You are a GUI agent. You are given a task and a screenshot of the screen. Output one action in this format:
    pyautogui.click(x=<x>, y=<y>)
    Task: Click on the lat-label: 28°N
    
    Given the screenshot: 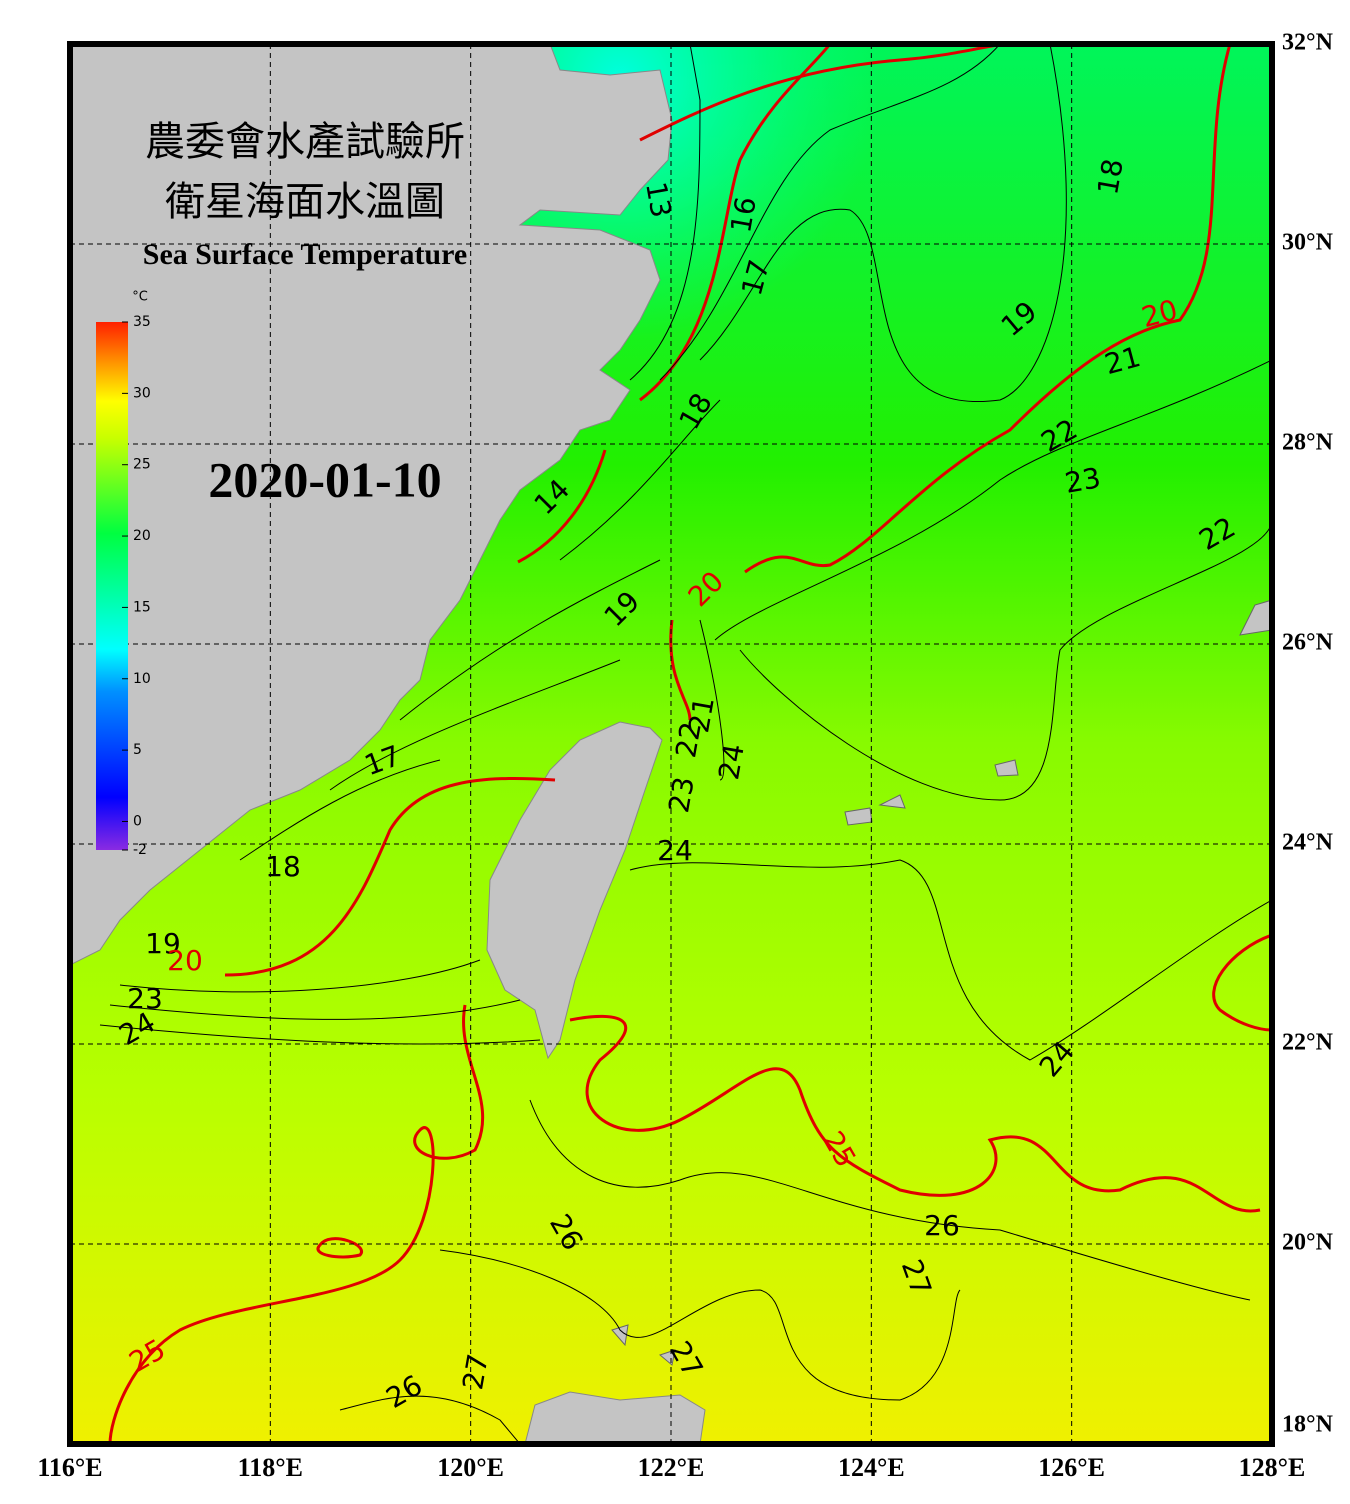 What is the action you would take?
    pyautogui.click(x=1308, y=443)
    